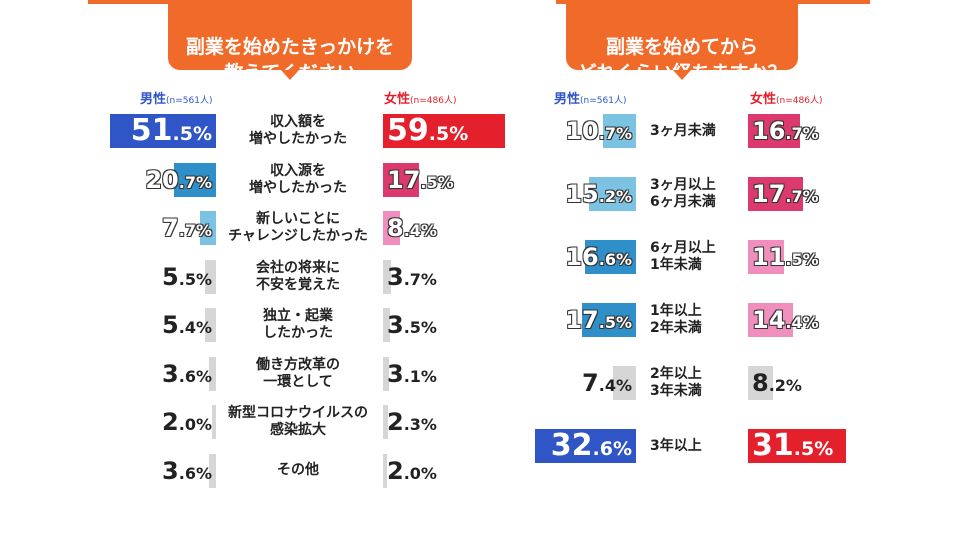 The width and height of the screenshot is (960, 540). What do you see at coordinates (412, 373) in the screenshot?
I see `chart1-female-value-6: 3.1%` at bounding box center [412, 373].